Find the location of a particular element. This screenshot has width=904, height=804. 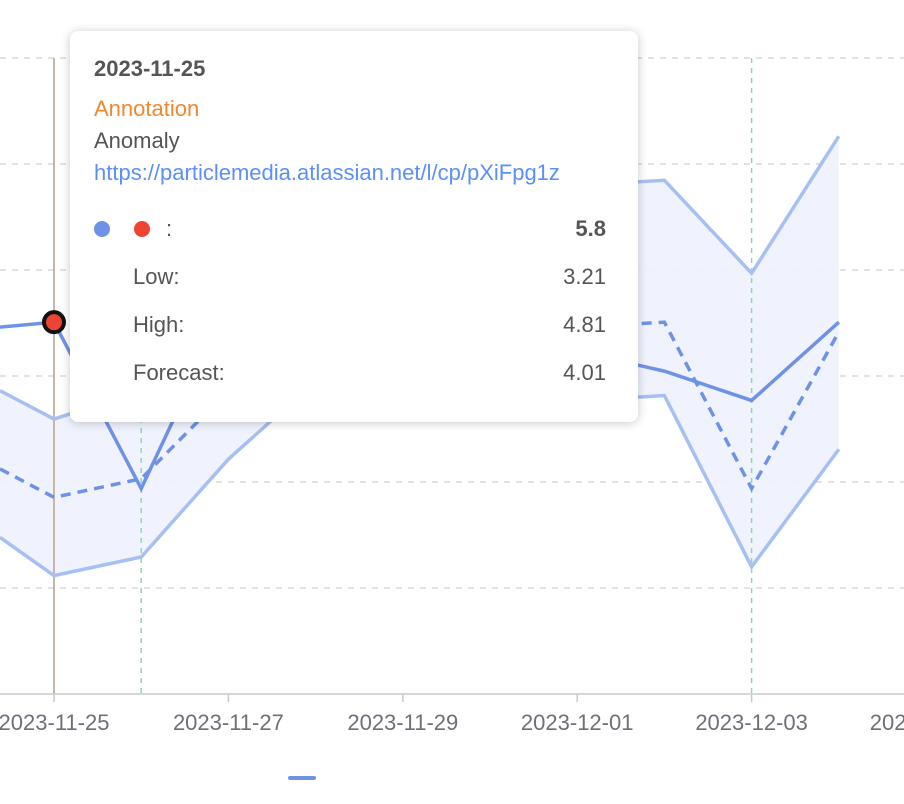

tooltip-date: 2023-11-25 is located at coordinates (150, 68).